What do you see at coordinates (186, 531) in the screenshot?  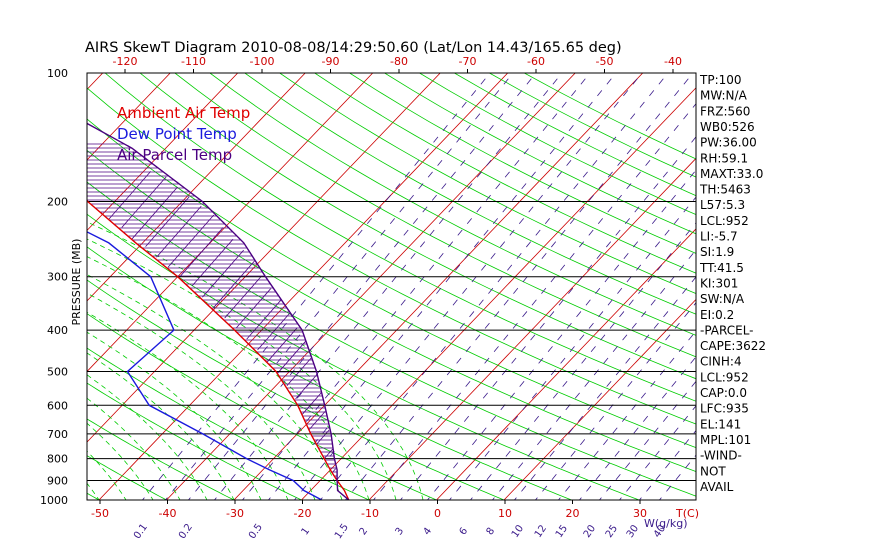 I see `mixing-ratio-tick-label: 0.2` at bounding box center [186, 531].